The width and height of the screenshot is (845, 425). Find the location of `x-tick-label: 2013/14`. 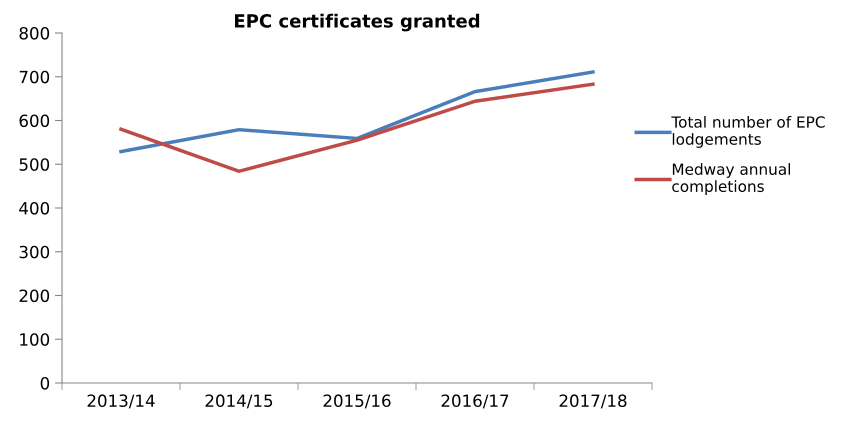

x-tick-label: 2013/14 is located at coordinates (121, 401).